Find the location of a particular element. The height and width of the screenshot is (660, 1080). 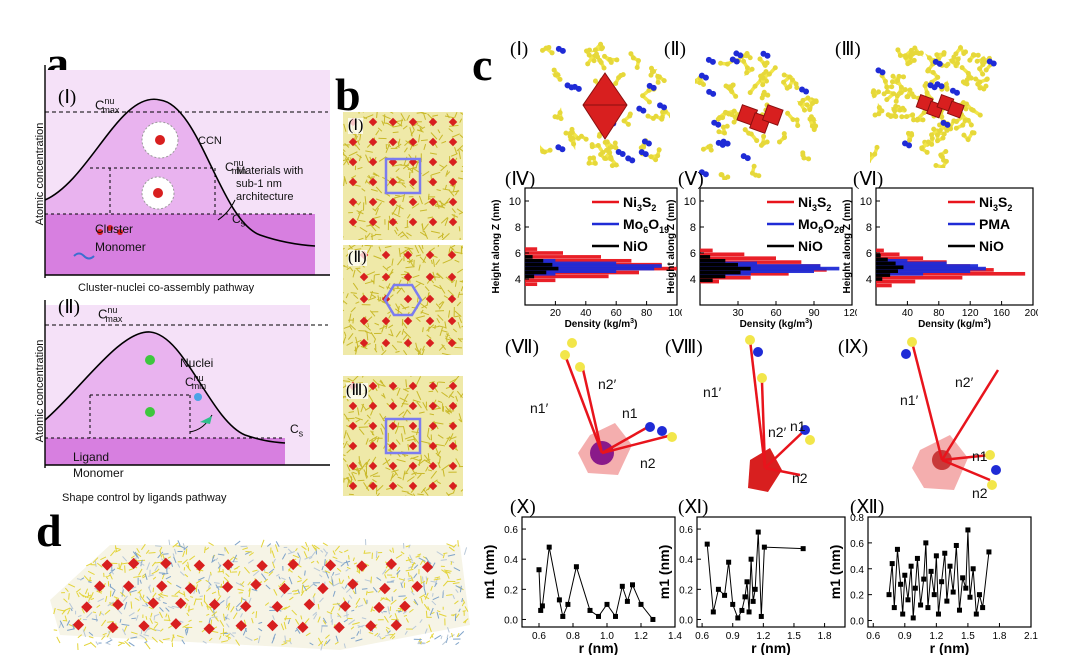

legend-entry: Ni3S2 is located at coordinates (995, 203).